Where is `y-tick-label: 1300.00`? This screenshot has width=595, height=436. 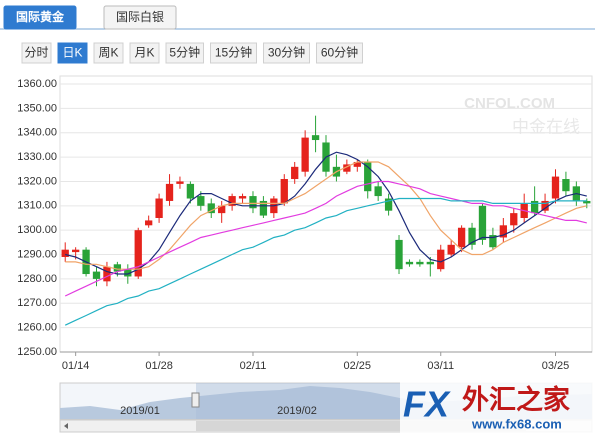
y-tick-label: 1300.00 is located at coordinates (37, 230).